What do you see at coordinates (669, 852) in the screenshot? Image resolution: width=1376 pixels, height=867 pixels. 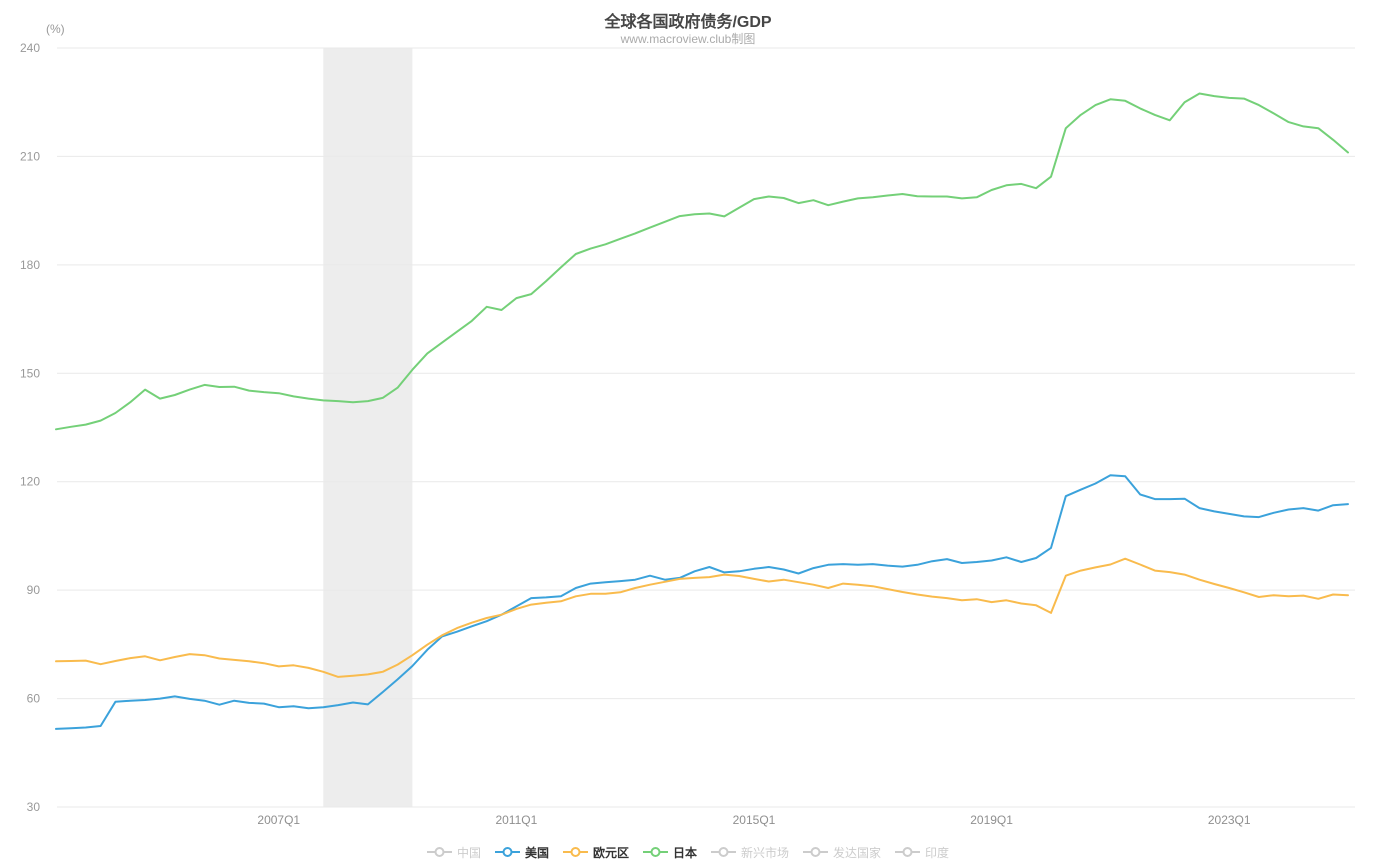 I see `legend-item-日本: 日本` at bounding box center [669, 852].